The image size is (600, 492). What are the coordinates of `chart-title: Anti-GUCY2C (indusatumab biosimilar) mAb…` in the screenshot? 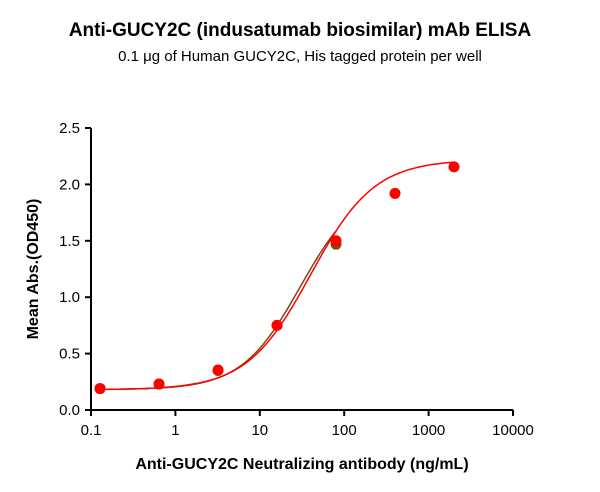 It's located at (300, 30).